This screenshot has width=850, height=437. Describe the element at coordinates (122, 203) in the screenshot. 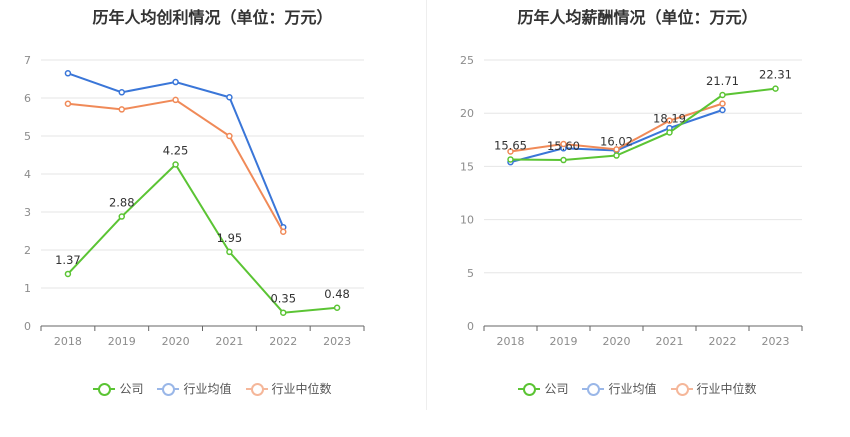

I see `data-label: 2.88` at that location.